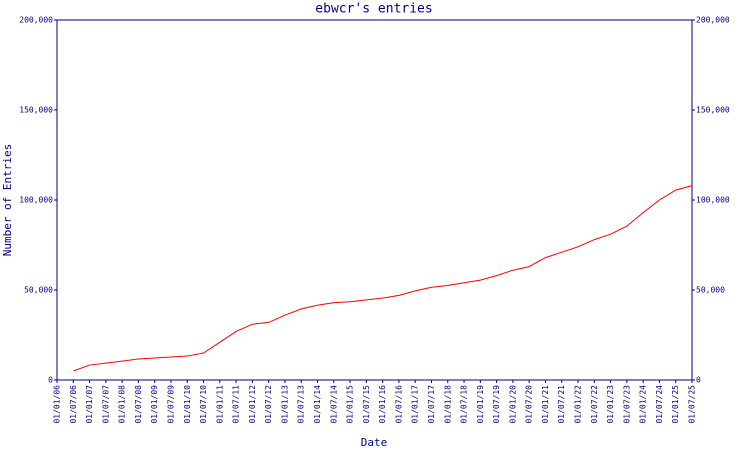 The height and width of the screenshot is (450, 750). I want to click on x-tick-label: 01/07/23, so click(626, 404).